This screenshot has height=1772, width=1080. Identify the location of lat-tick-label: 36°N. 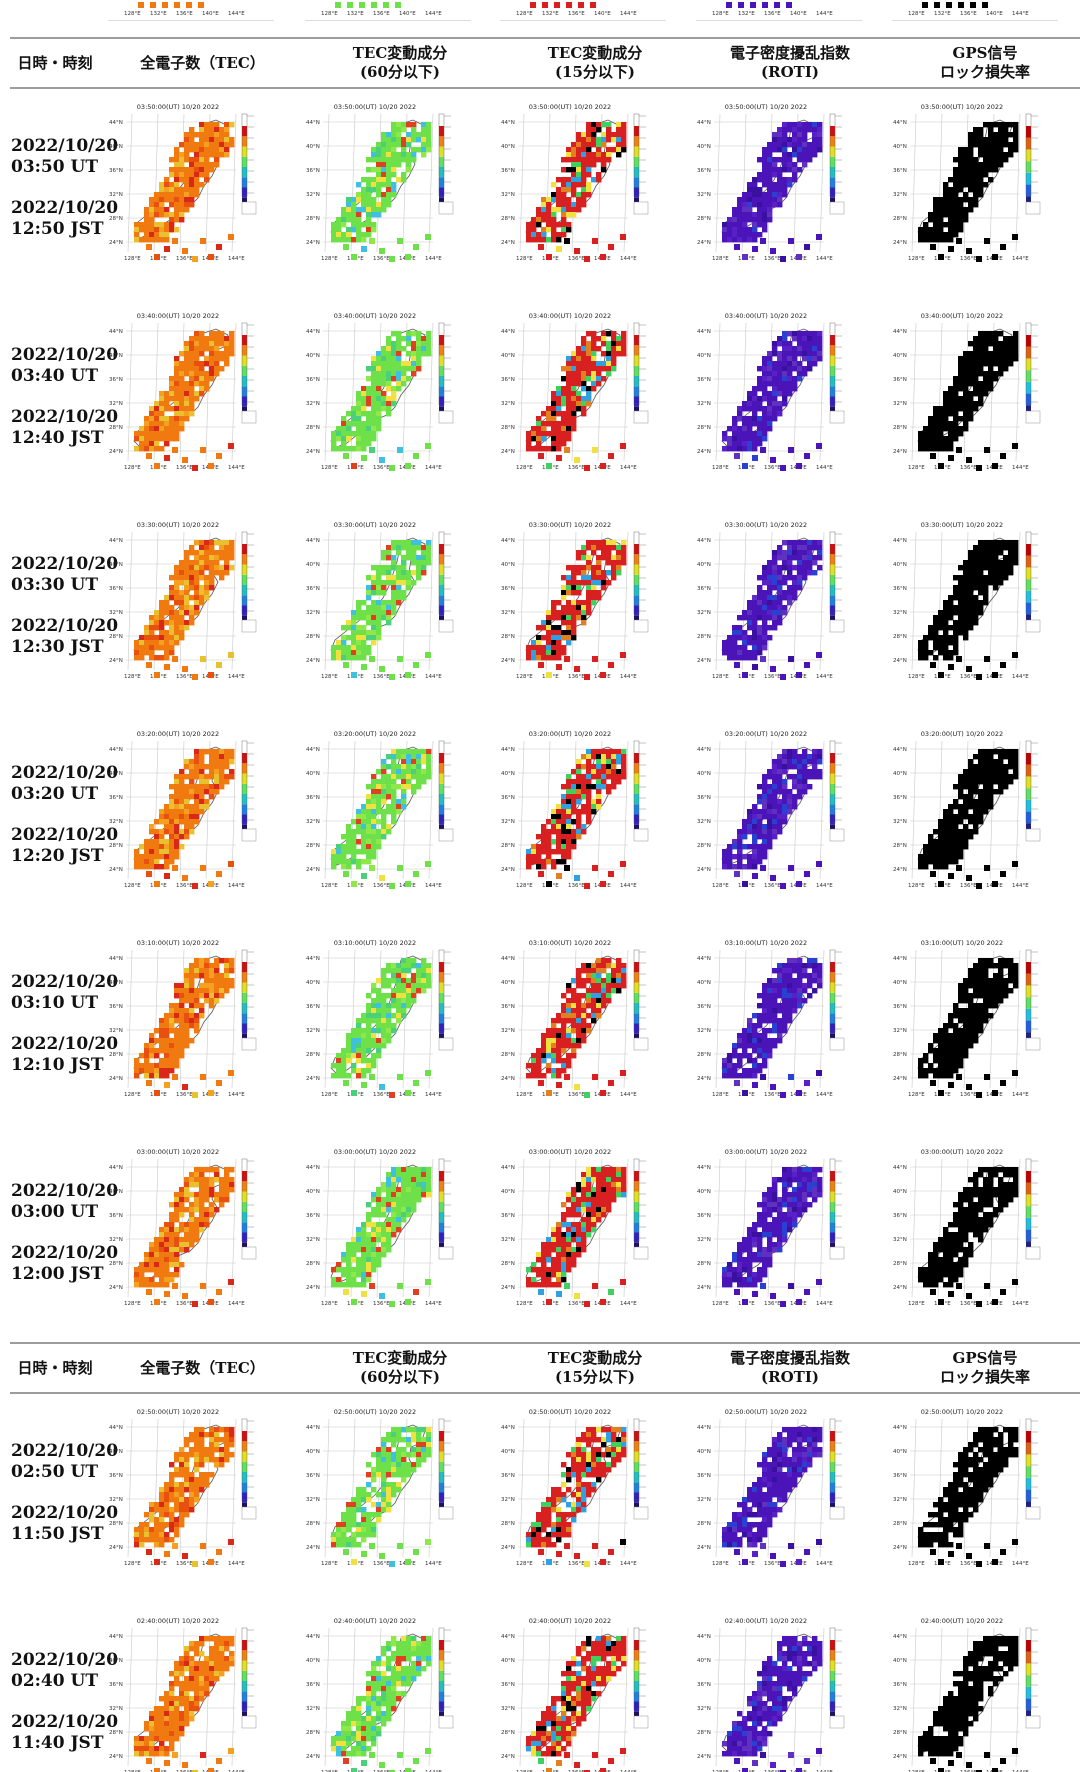
(313, 380).